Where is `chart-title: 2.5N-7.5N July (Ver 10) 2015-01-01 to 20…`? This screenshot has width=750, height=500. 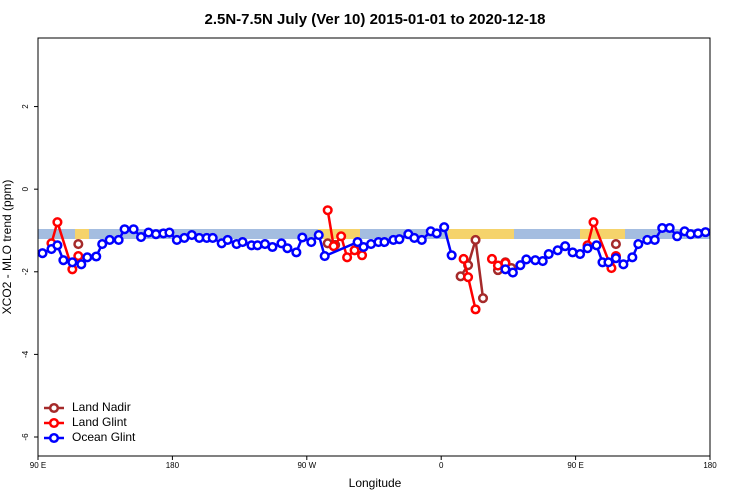
chart-title: 2.5N-7.5N July (Ver 10) 2015-01-01 to 20… is located at coordinates (374, 19).